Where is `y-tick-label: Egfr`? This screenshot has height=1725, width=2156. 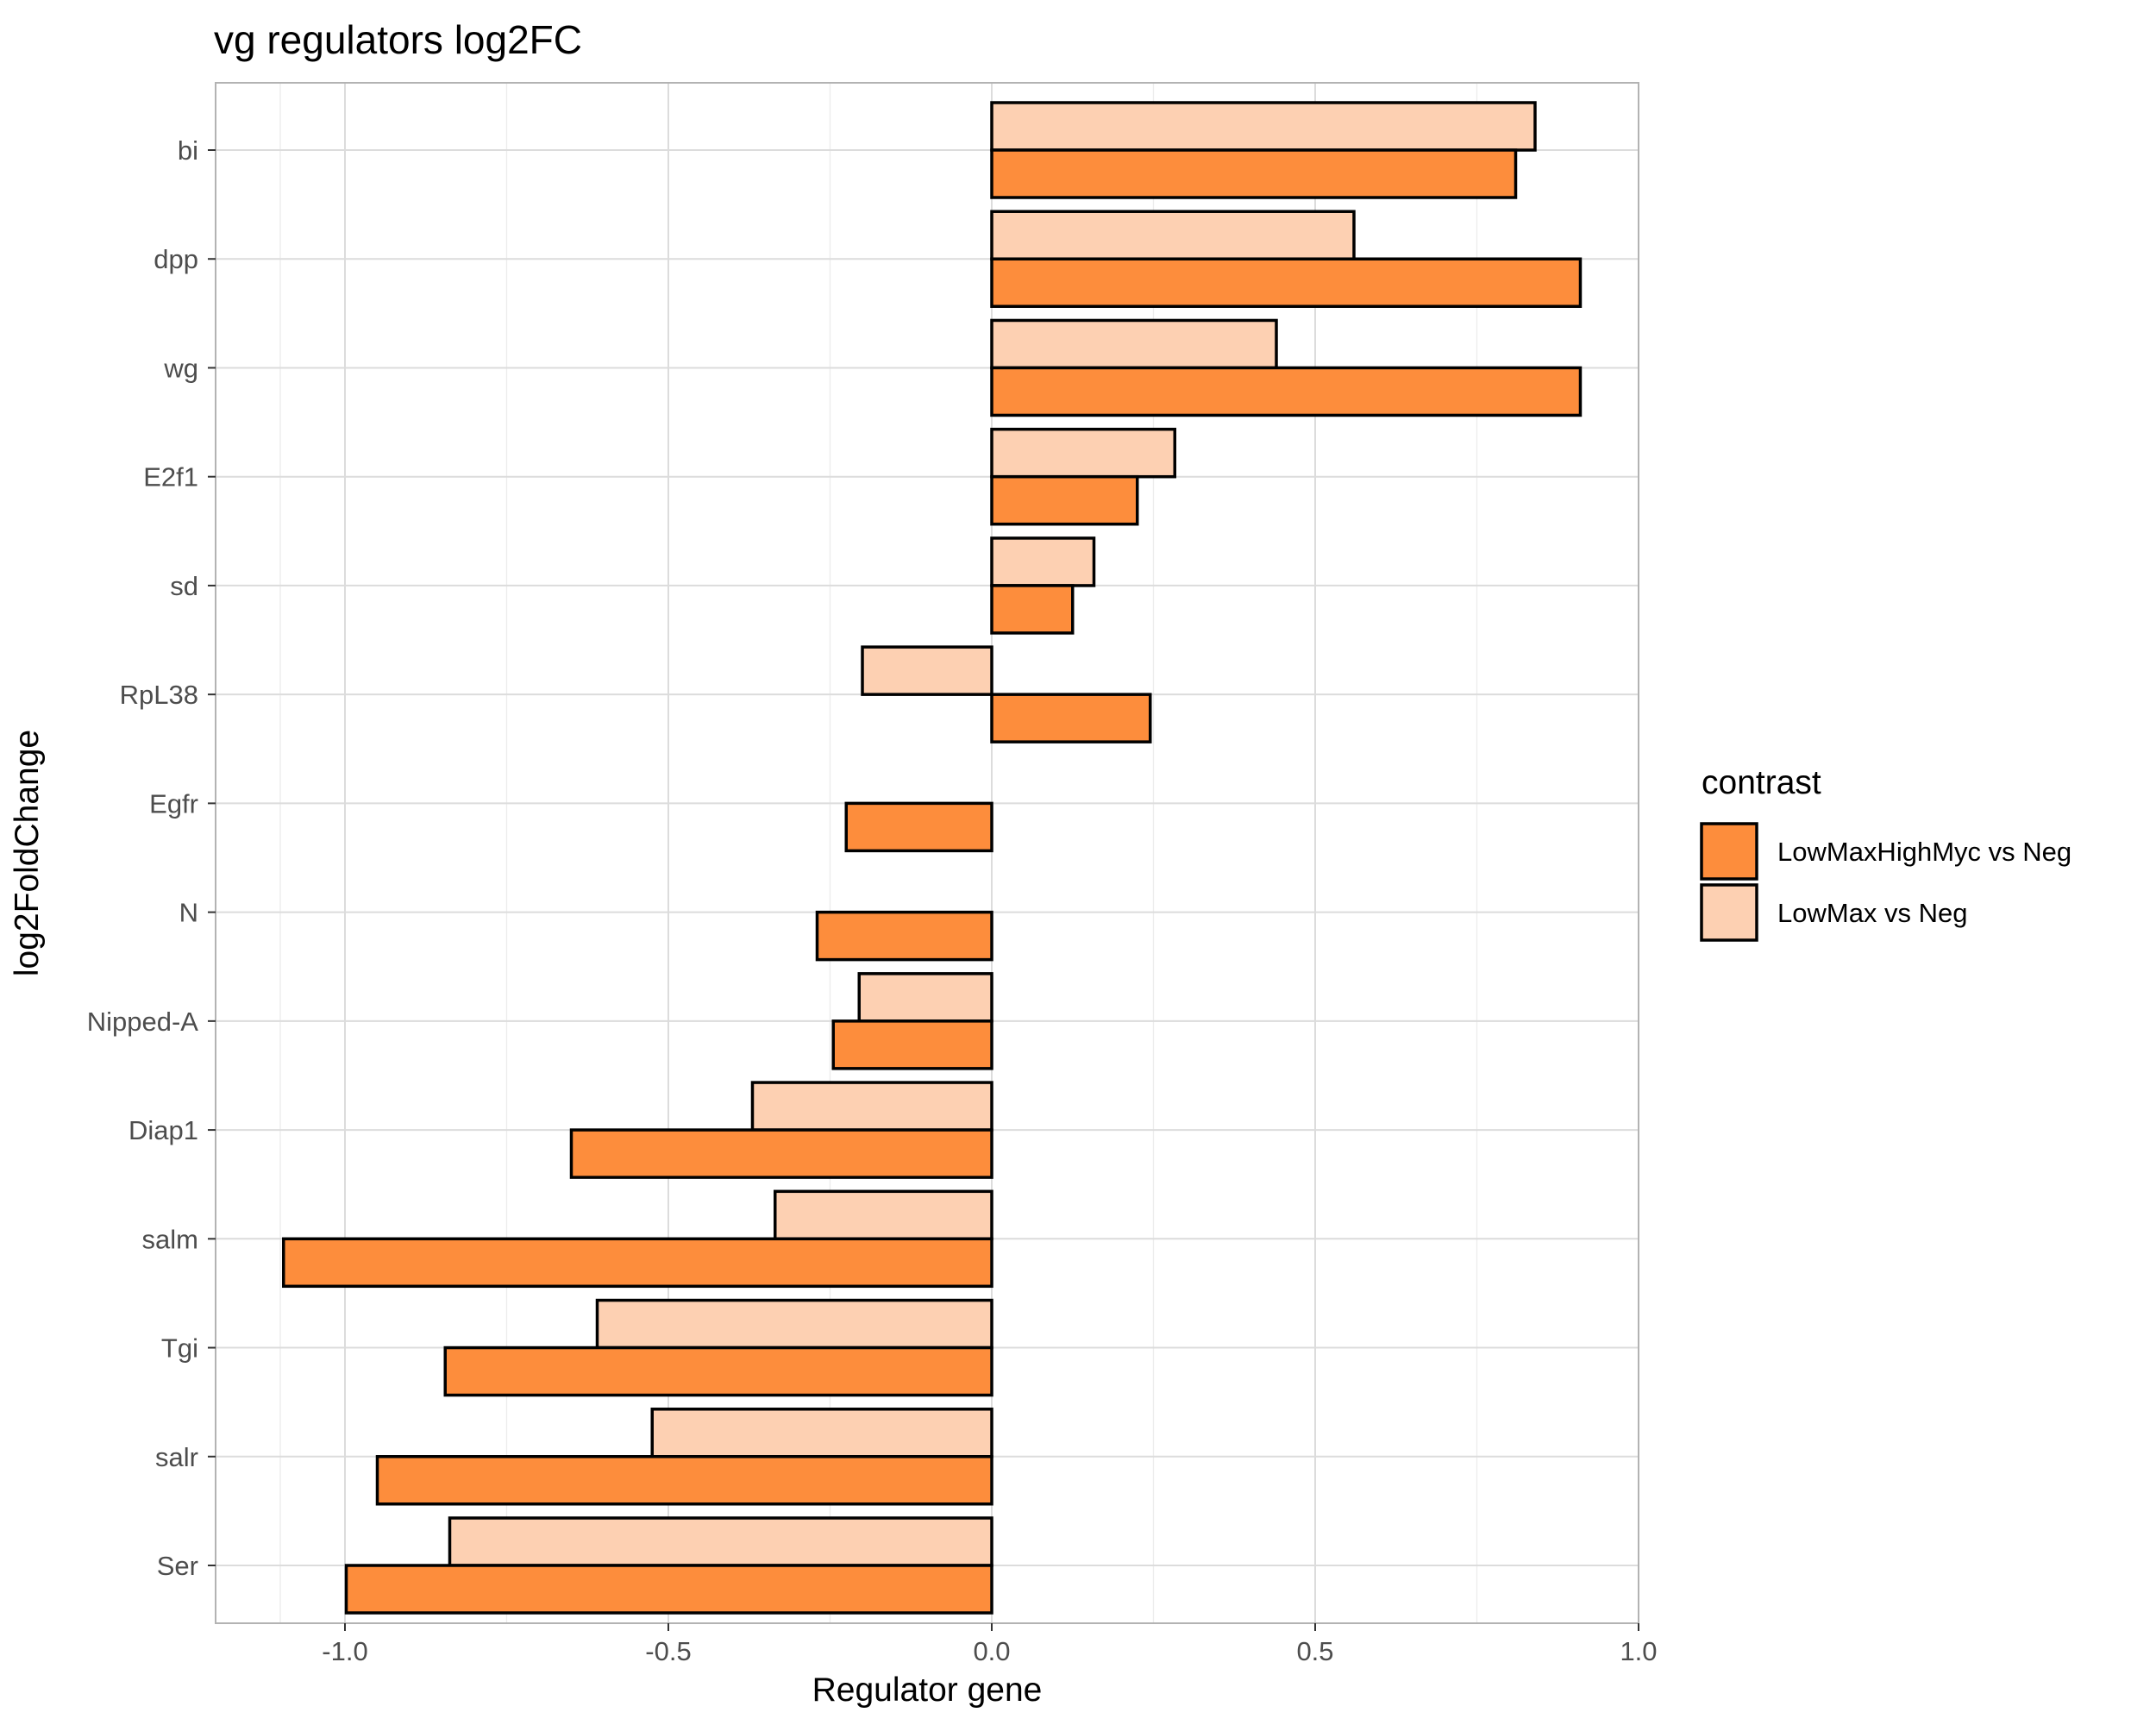
y-tick-label: Egfr is located at coordinates (173, 804).